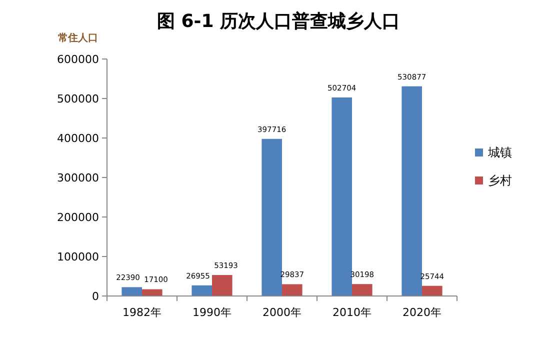 Image resolution: width=557 pixels, height=338 pixels. What do you see at coordinates (78, 99) in the screenshot?
I see `y-tick-label: 500000` at bounding box center [78, 99].